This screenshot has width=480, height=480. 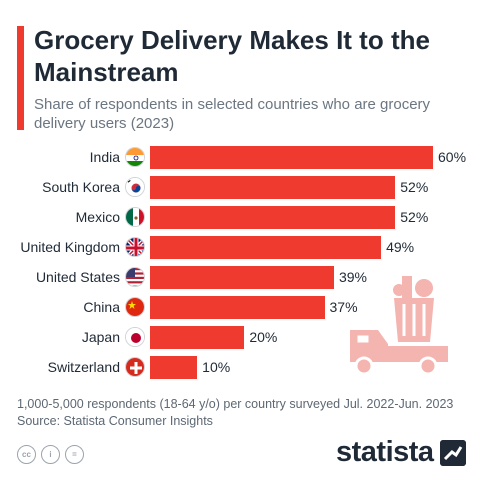 What do you see at coordinates (81, 187) in the screenshot?
I see `category-label: South Korea` at bounding box center [81, 187].